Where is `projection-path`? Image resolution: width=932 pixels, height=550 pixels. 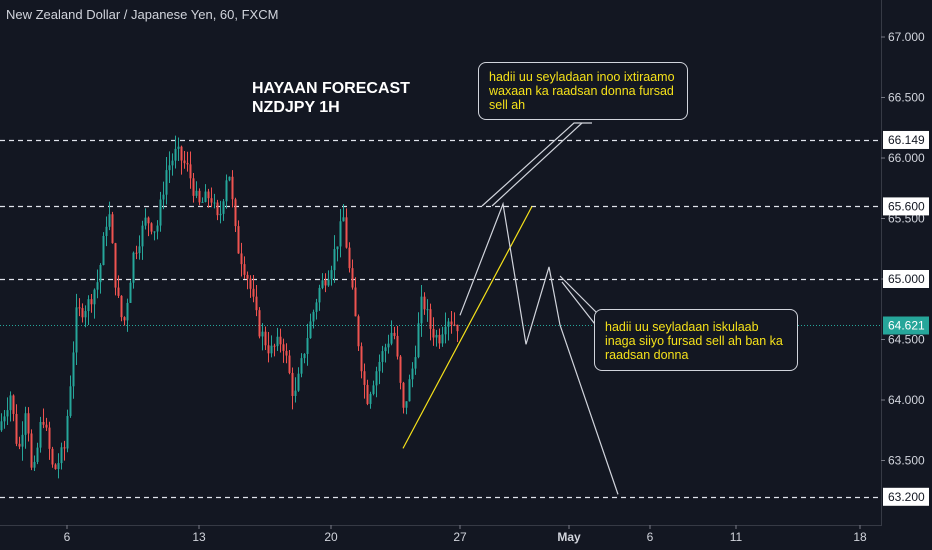 projection-path is located at coordinates (539, 348).